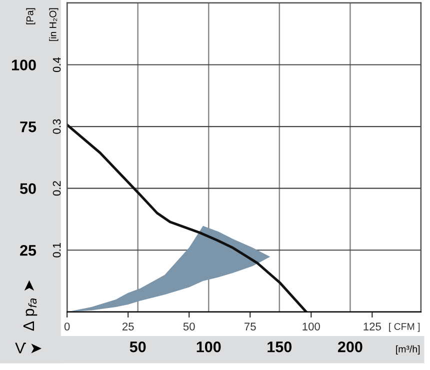 The width and height of the screenshot is (430, 370). Describe the element at coordinates (30, 305) in the screenshot. I see `text: Δ p$_{fa}$ ➤` at that location.